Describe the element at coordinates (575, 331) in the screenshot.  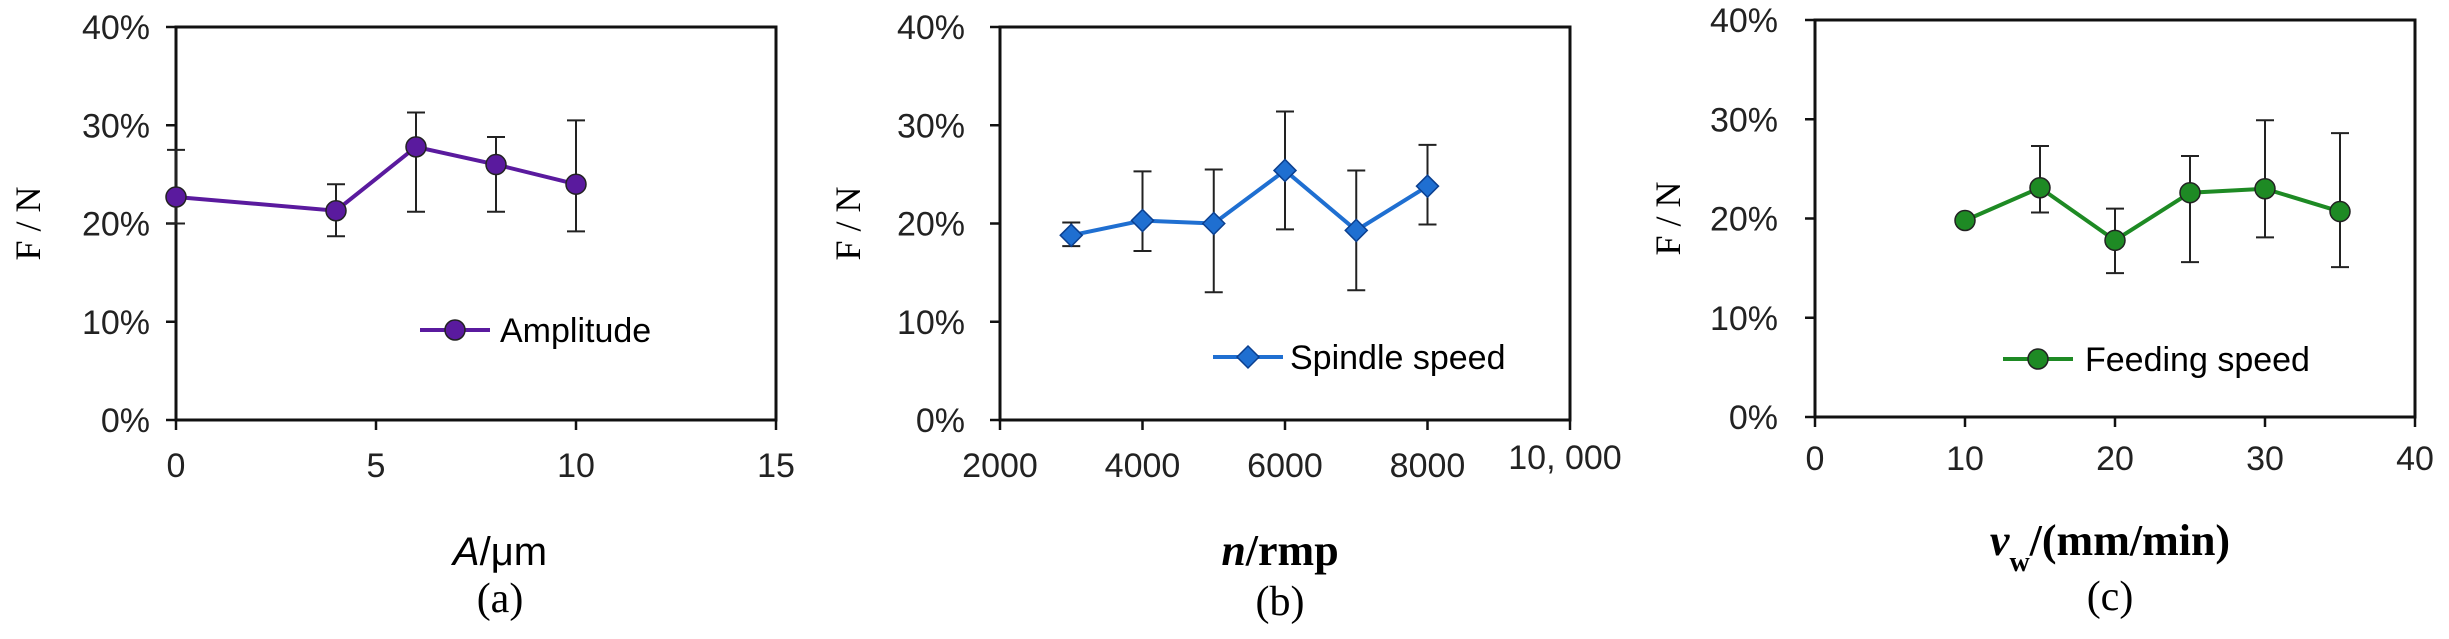
I see `legend-label: Amplitude` at that location.